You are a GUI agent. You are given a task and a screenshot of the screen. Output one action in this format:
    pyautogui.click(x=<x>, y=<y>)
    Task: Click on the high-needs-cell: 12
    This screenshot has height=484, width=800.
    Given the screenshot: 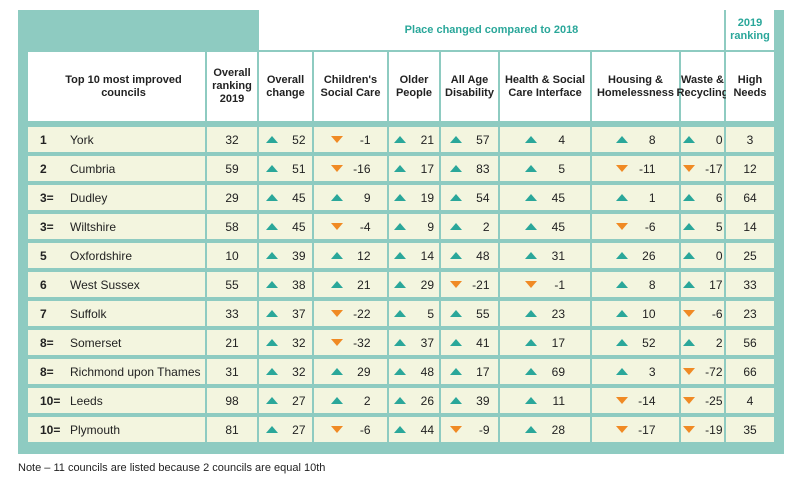 What is the action you would take?
    pyautogui.click(x=750, y=168)
    